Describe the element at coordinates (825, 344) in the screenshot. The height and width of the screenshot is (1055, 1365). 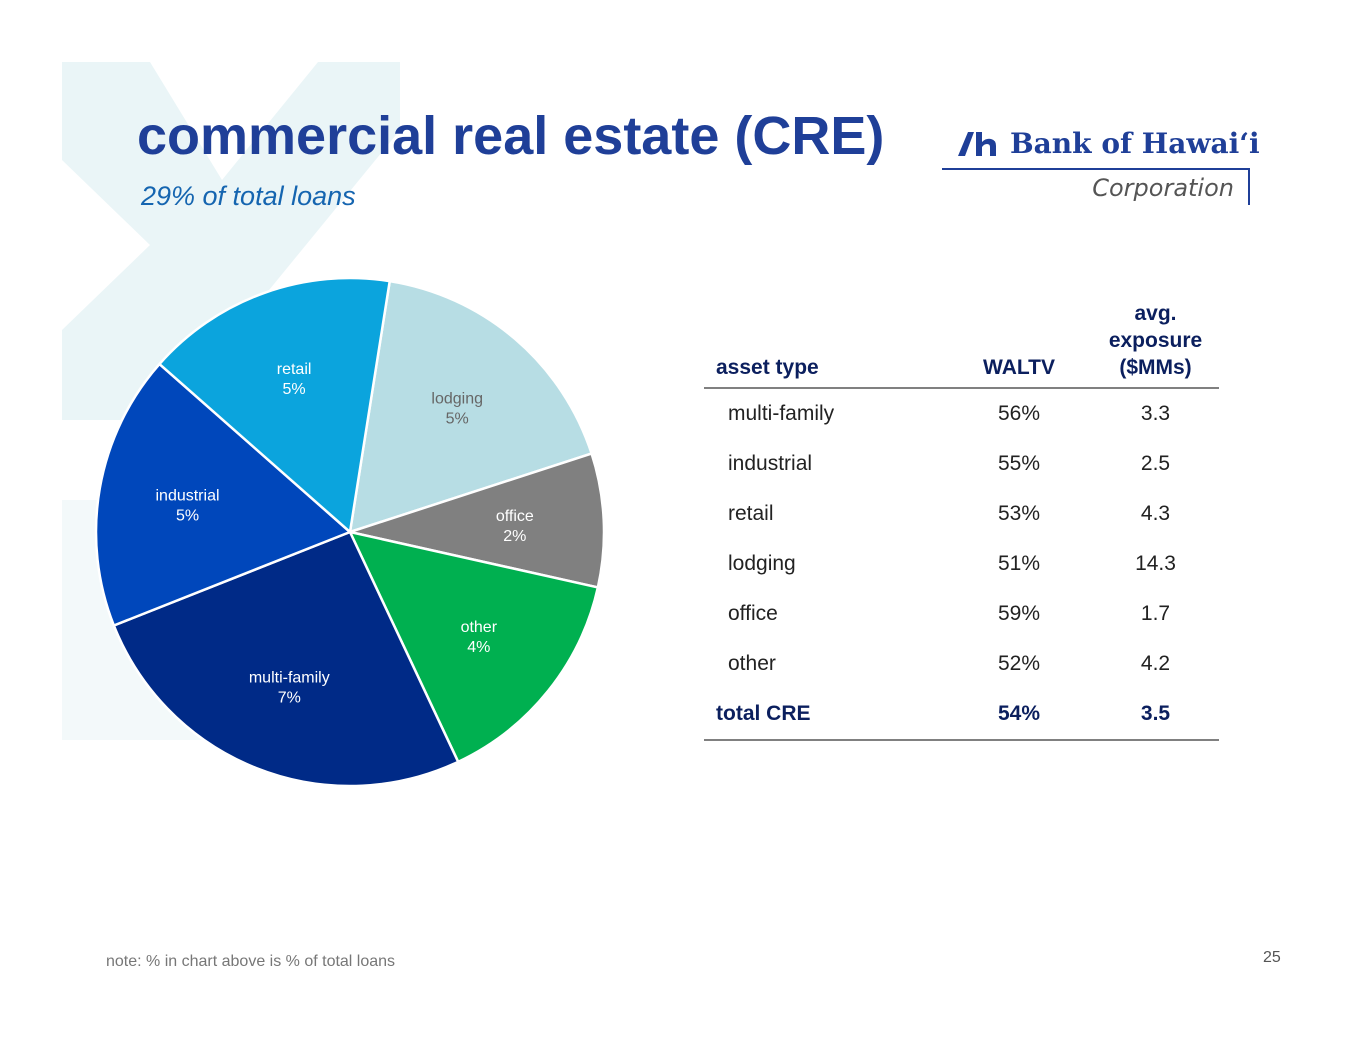
I see `header-asset-type: asset type` at that location.